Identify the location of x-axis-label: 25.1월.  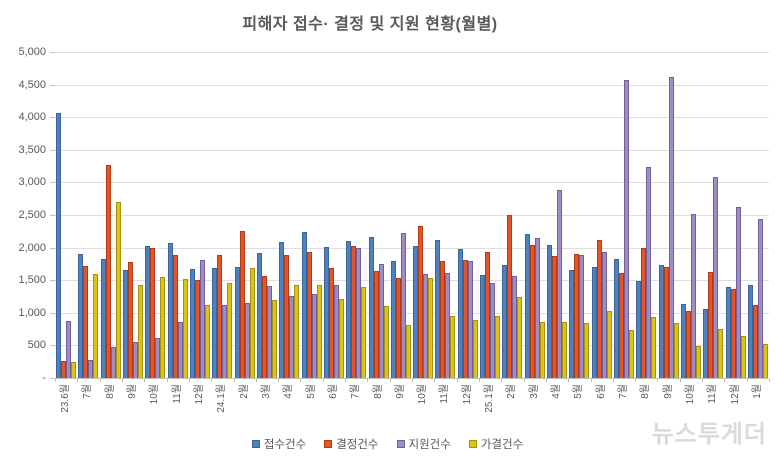
(490, 398).